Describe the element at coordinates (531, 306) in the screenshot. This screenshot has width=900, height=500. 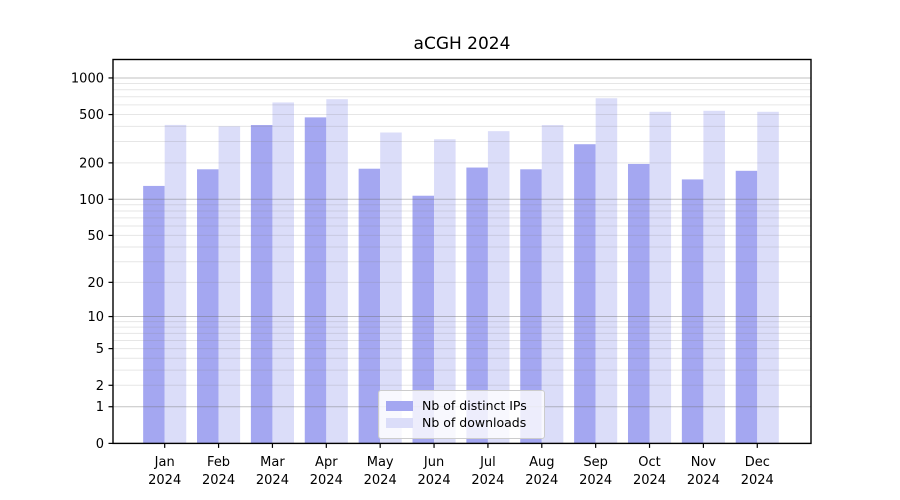
I see `bar-distinct-ips-aug` at that location.